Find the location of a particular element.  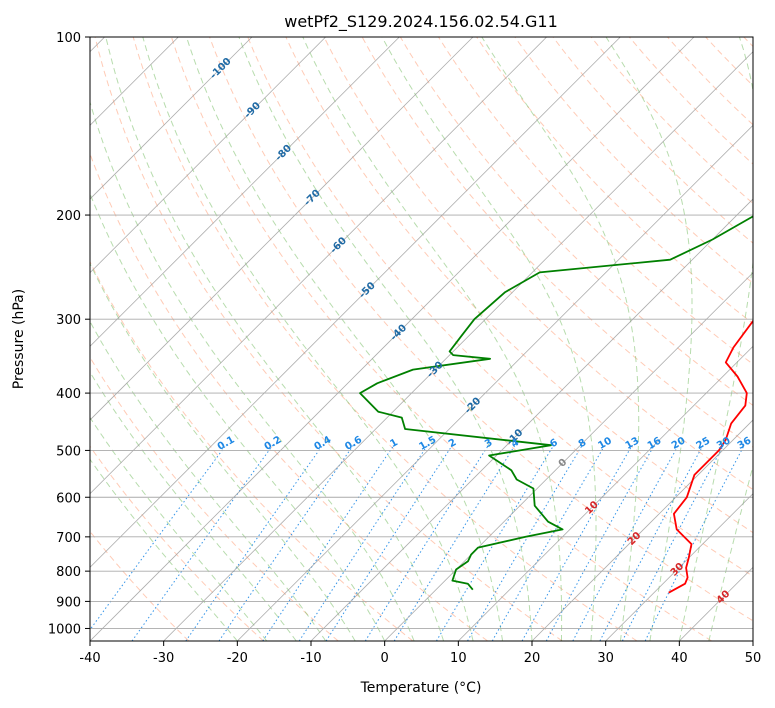

y-tick-label: 500 is located at coordinates (68, 451).